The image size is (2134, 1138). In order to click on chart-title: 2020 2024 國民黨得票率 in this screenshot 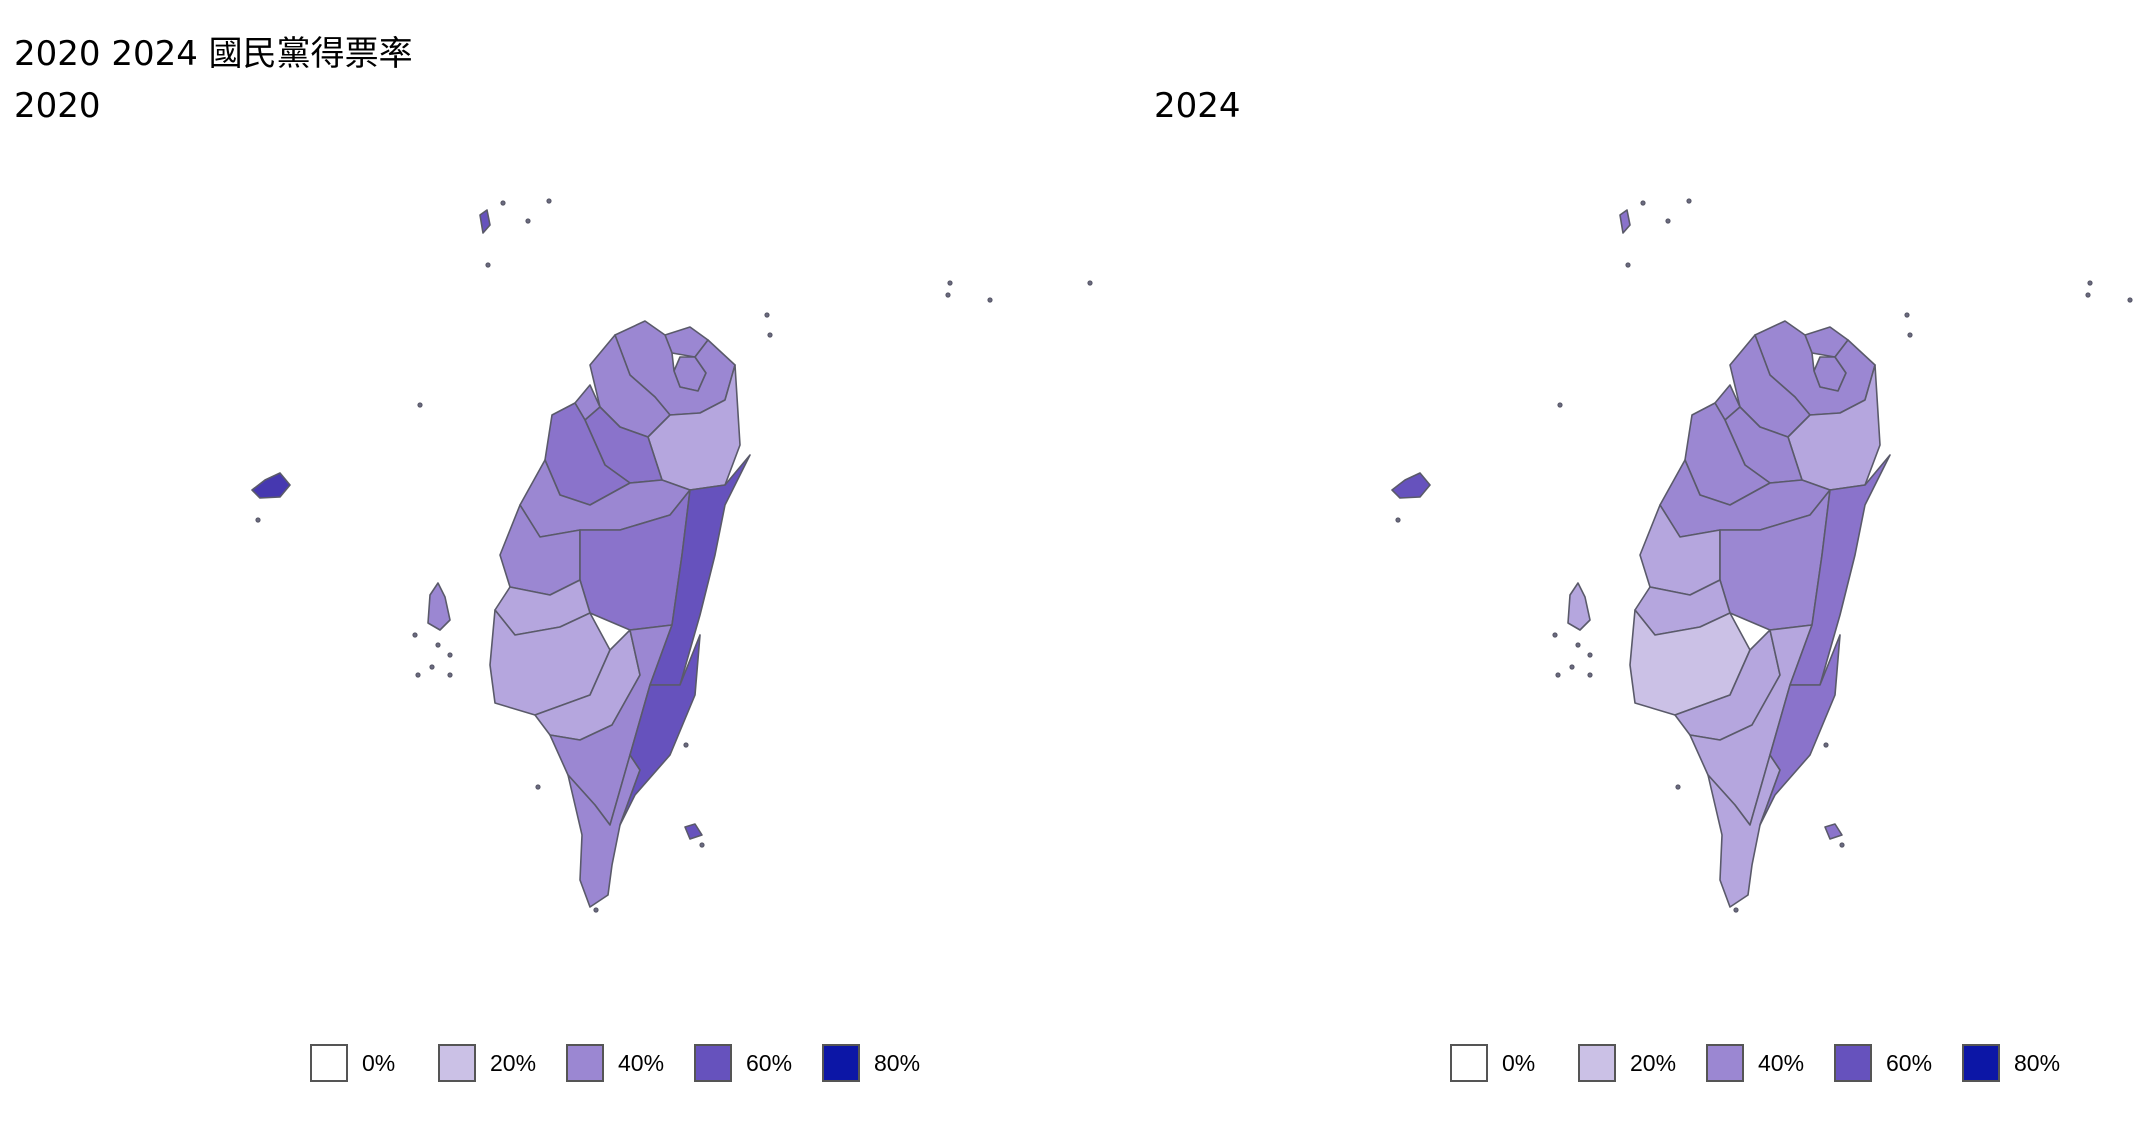, I will do `click(213, 54)`.